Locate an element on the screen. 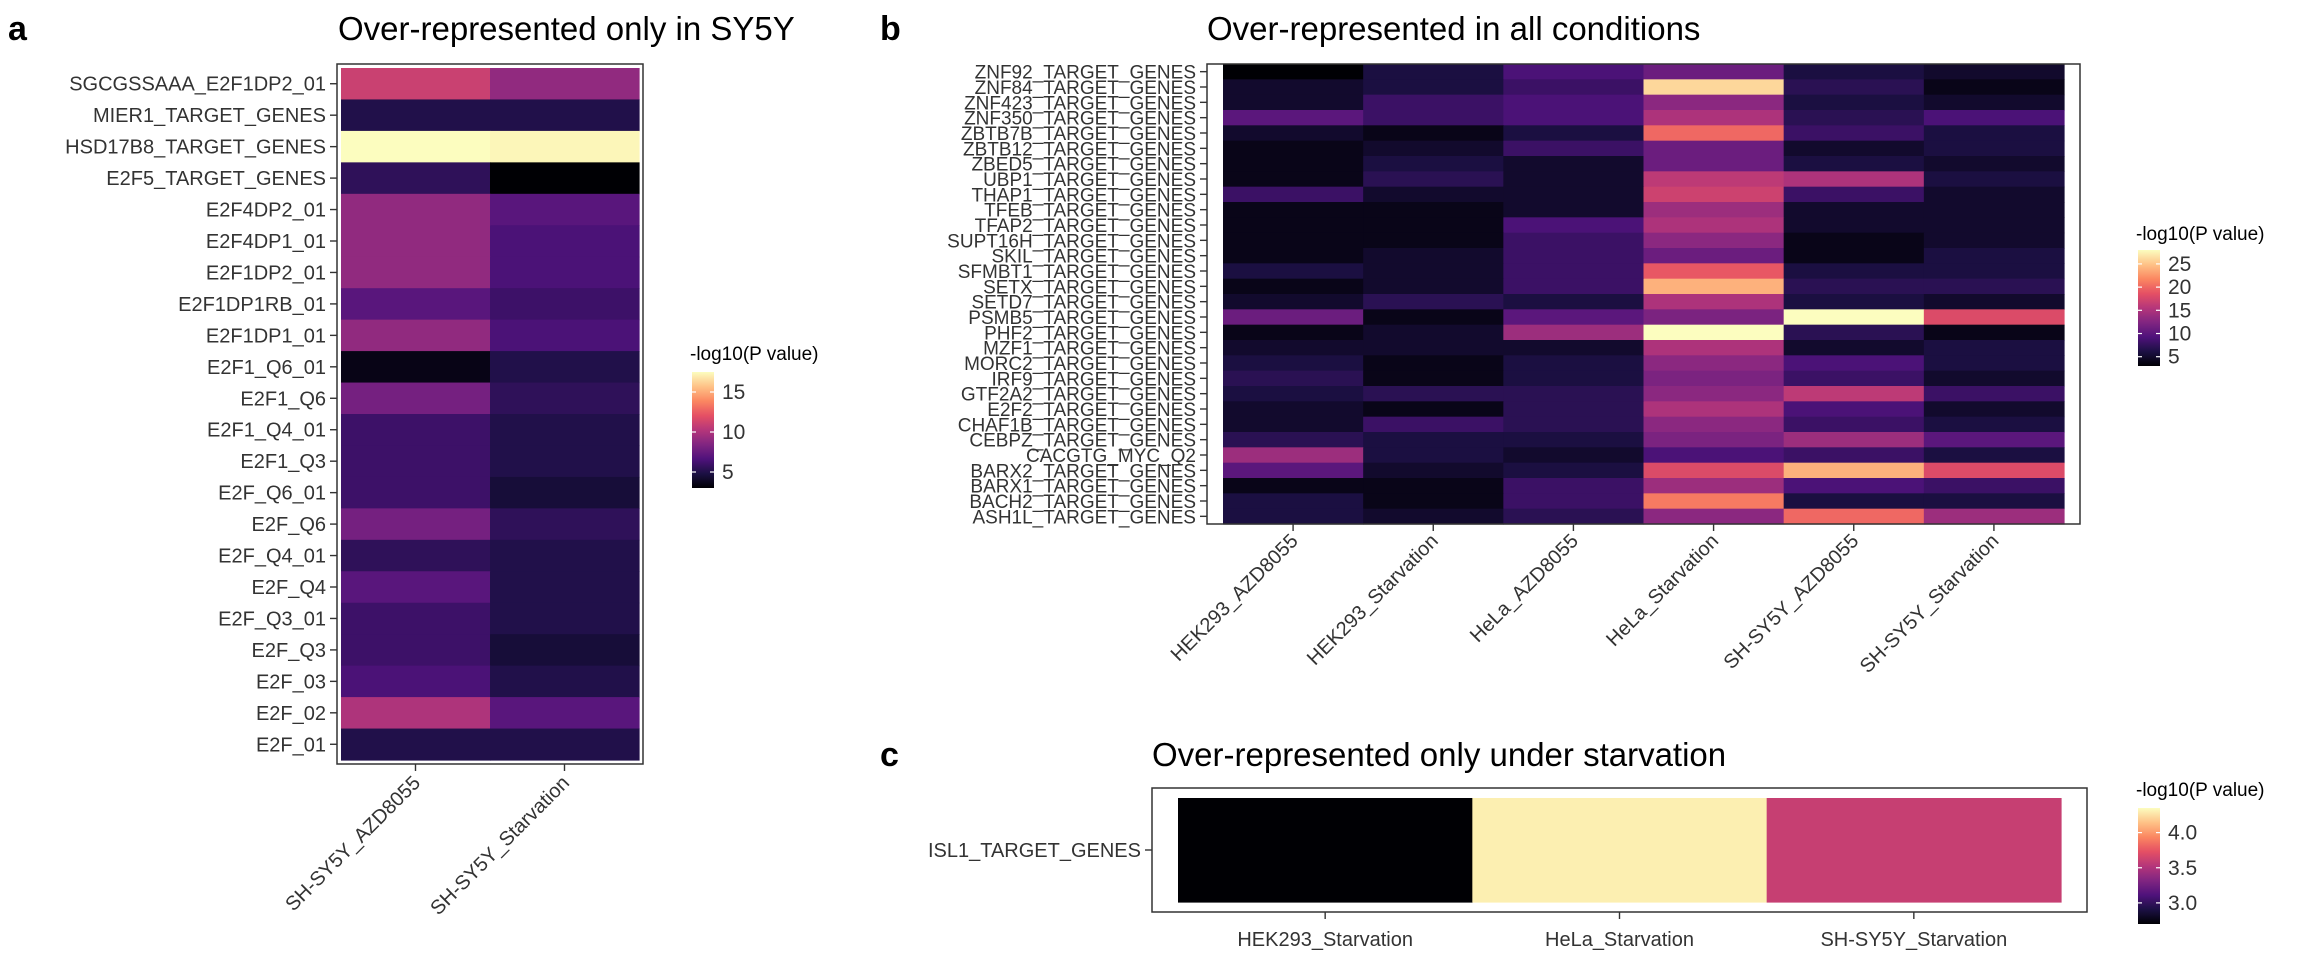 This screenshot has height=960, width=2304. heatmap-cell-b-r17-c2 is located at coordinates (1574, 332).